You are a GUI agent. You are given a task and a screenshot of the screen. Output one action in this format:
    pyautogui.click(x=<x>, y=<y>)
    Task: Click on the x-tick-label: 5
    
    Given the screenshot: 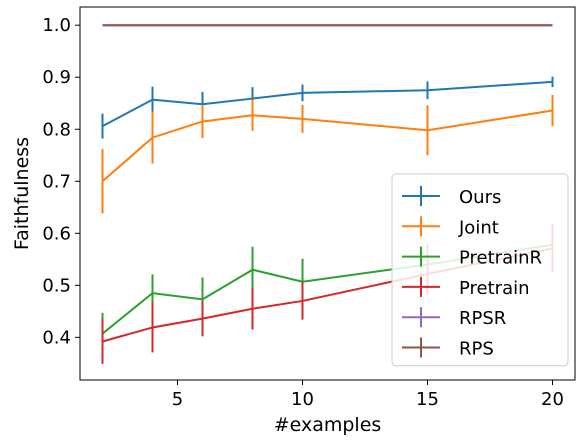 What is the action you would take?
    pyautogui.click(x=177, y=399)
    